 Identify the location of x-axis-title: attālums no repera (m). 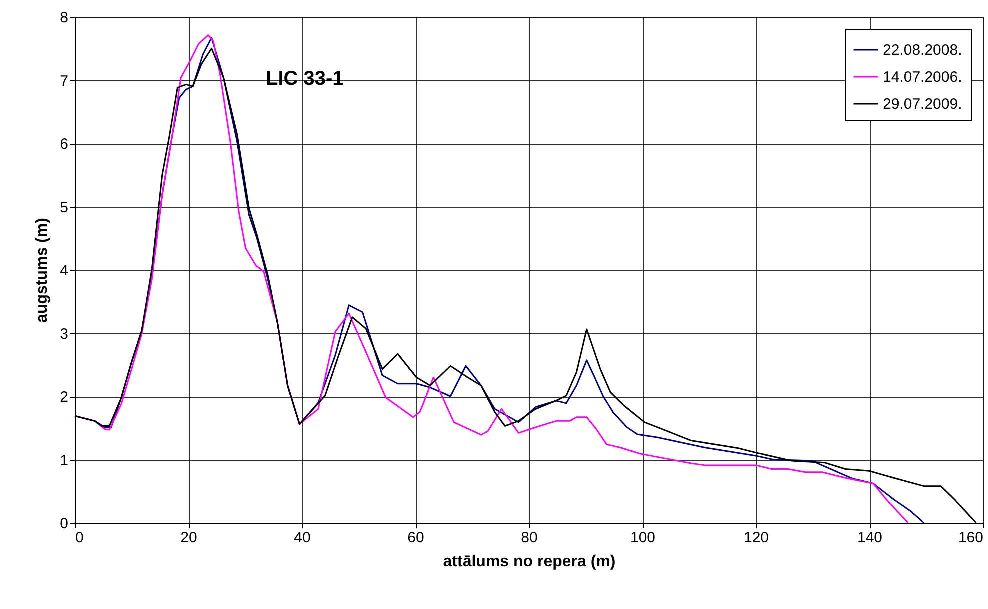
(529, 562).